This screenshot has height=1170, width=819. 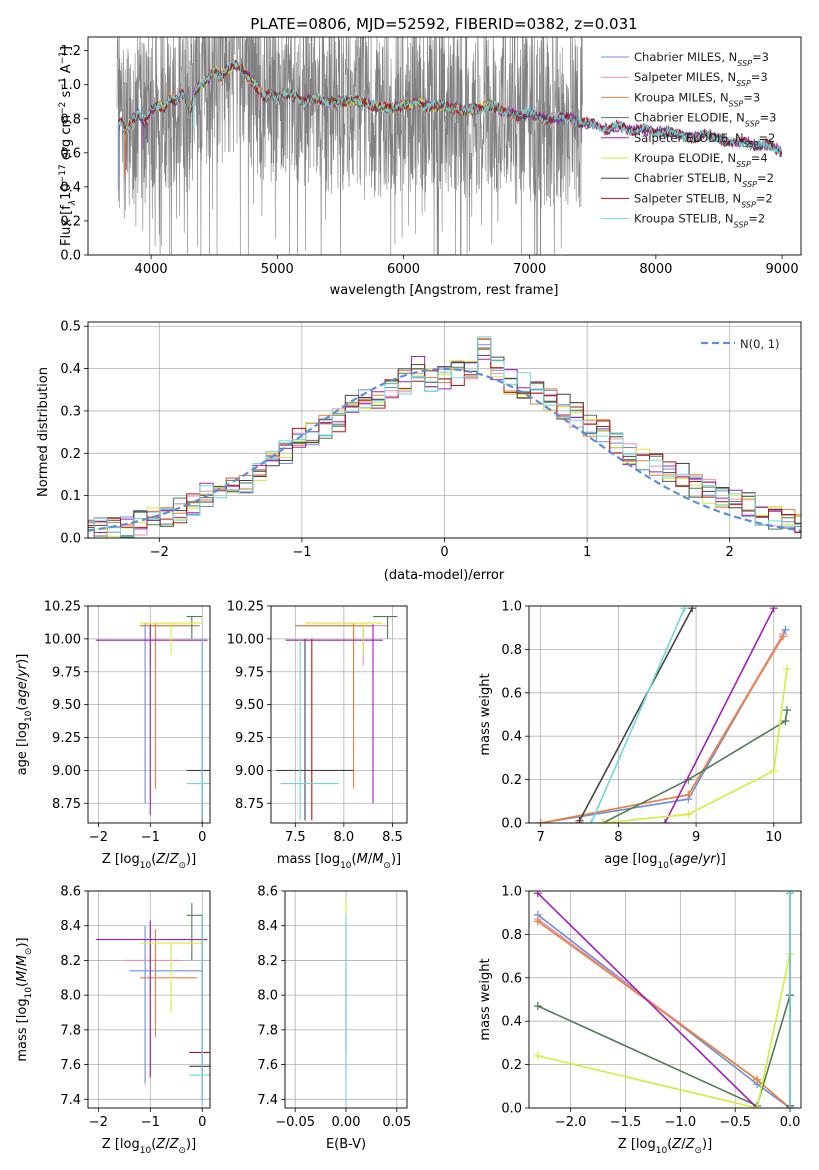 I want to click on tick-label-x: 9, so click(x=696, y=837).